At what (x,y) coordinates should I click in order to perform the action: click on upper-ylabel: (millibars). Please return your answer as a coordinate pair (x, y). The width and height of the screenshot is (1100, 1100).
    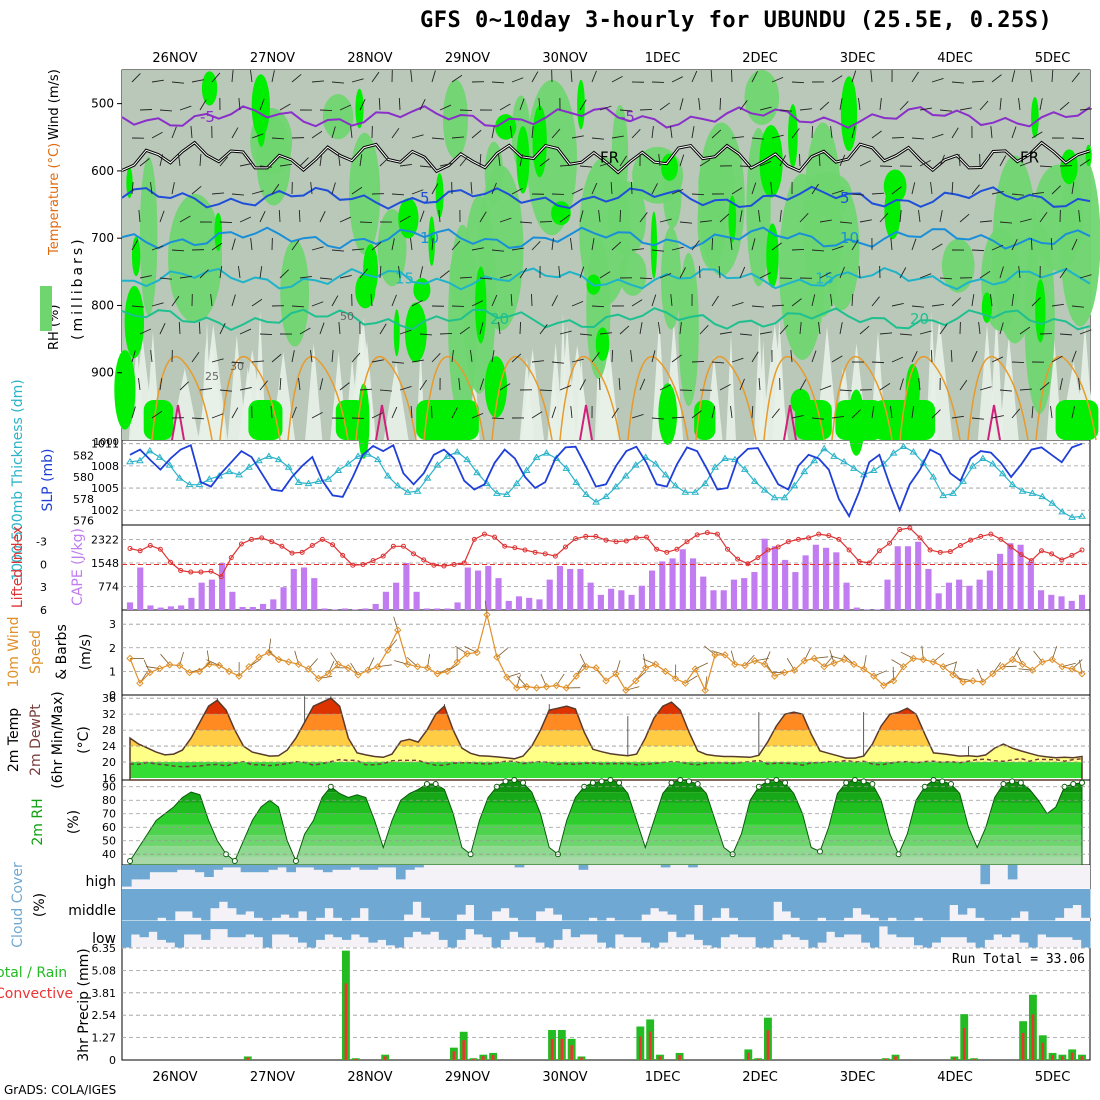
    Looking at the image, I should click on (78, 288).